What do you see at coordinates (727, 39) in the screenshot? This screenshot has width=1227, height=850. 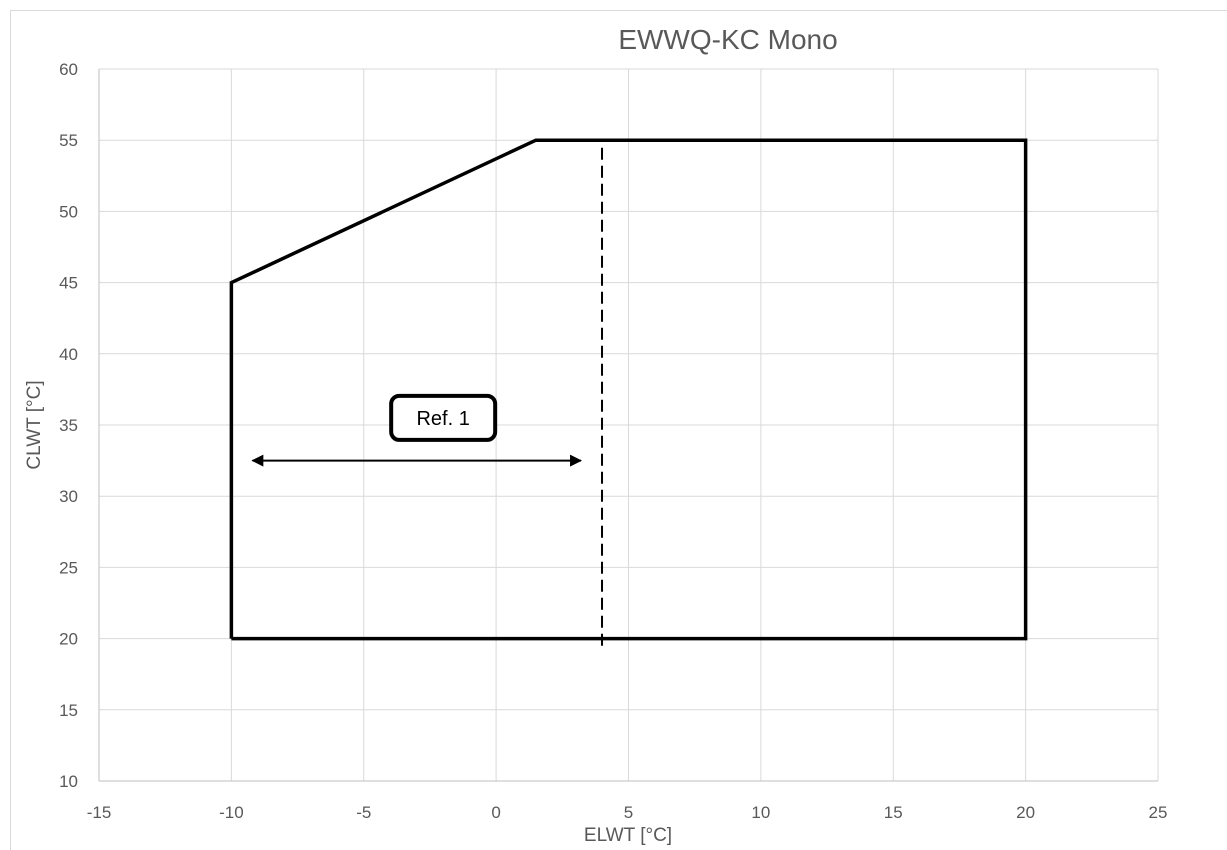 I see `chart-title: EWWQ-KC Mono` at bounding box center [727, 39].